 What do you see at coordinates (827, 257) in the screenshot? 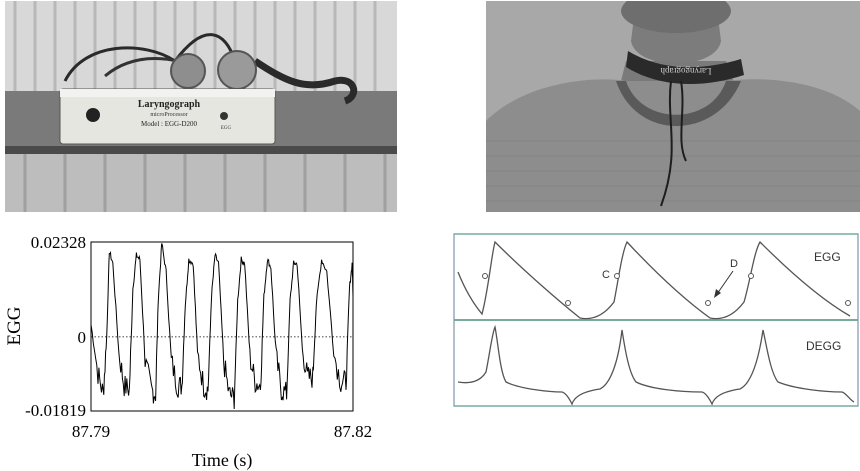
I see `egg-panel-label: EGG` at bounding box center [827, 257].